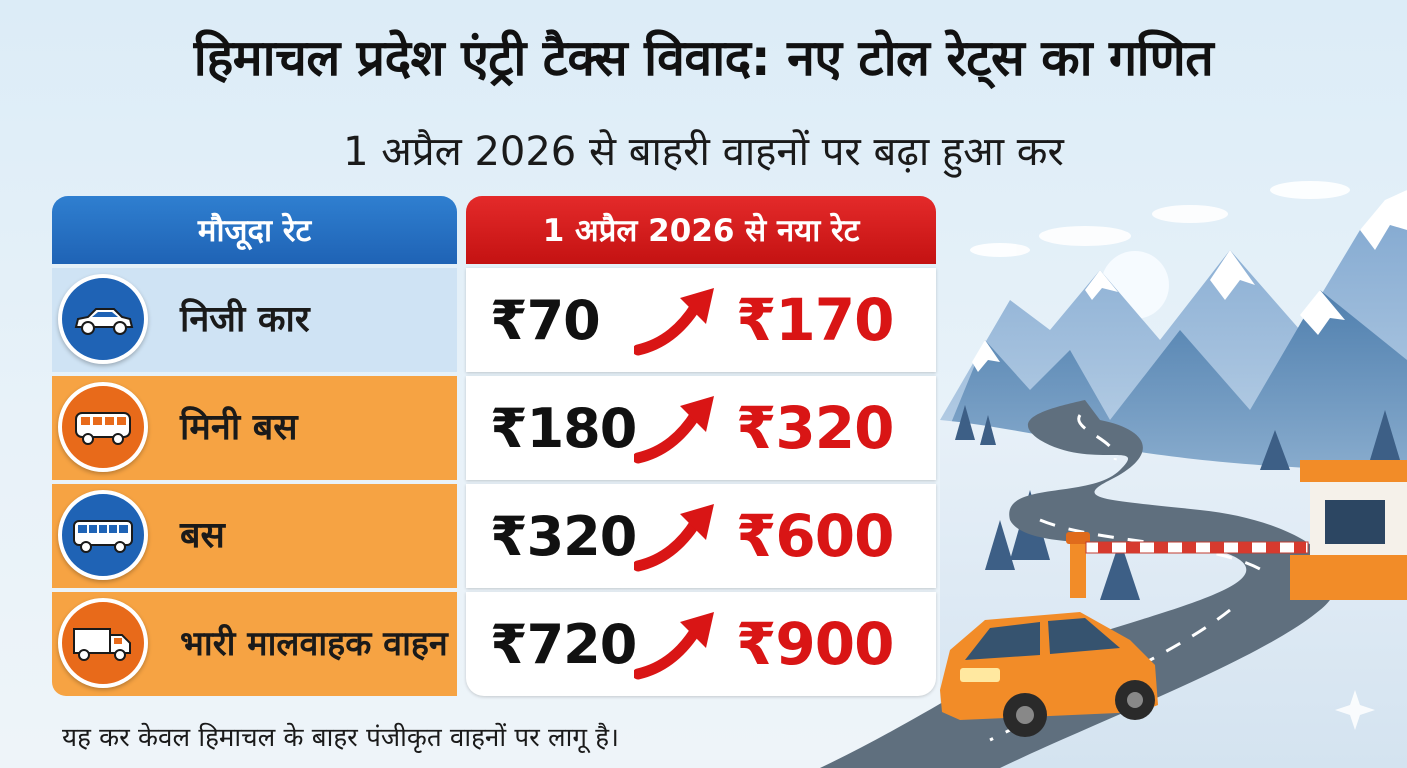 This screenshot has height=768, width=1407. Describe the element at coordinates (815, 320) in the screenshot. I see `new-rate: ₹170` at that location.